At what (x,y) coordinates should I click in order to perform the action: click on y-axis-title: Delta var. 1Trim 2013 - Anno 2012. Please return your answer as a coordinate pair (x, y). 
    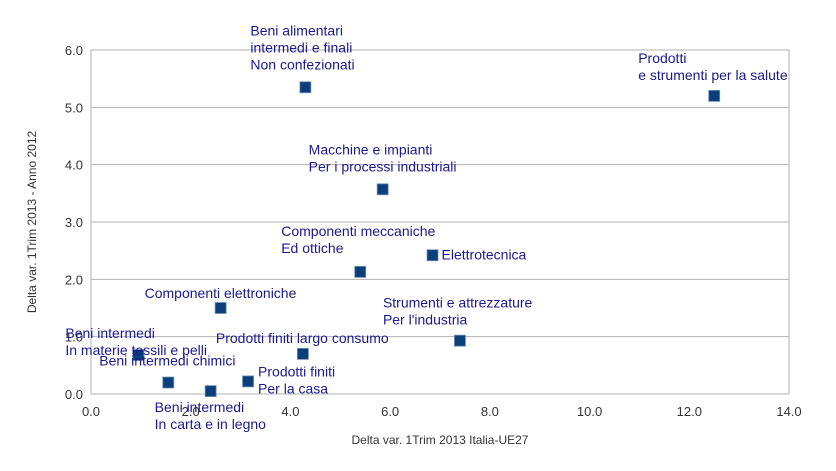
    Looking at the image, I should click on (32, 222).